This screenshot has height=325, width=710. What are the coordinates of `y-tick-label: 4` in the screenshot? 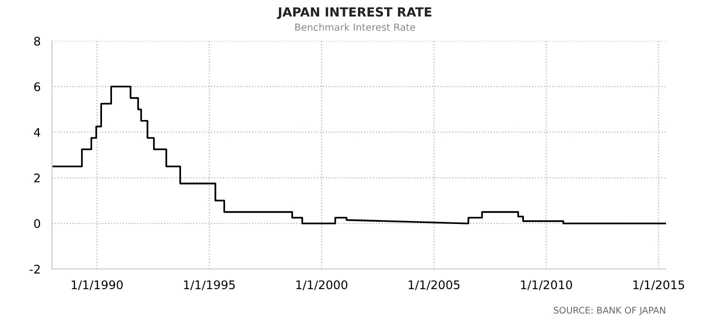 It's located at (37, 132).